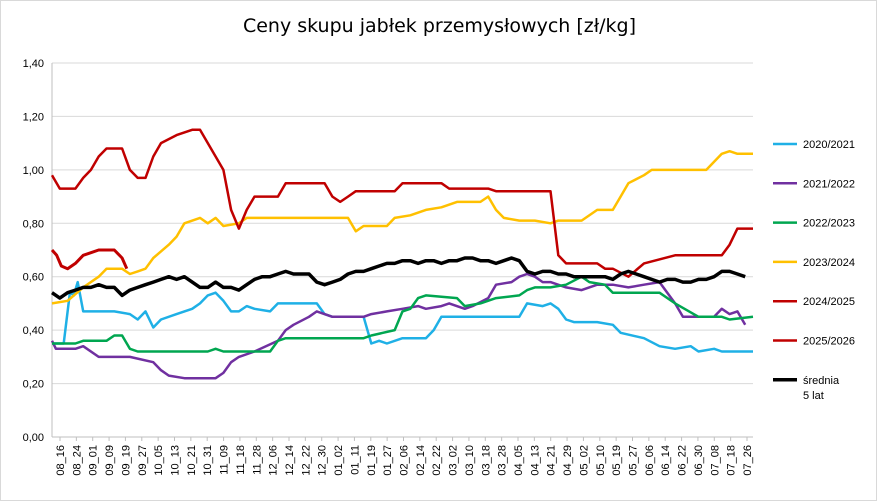 The height and width of the screenshot is (502, 877). Describe the element at coordinates (617, 460) in the screenshot. I see `x-tick-label: 05_19` at that location.